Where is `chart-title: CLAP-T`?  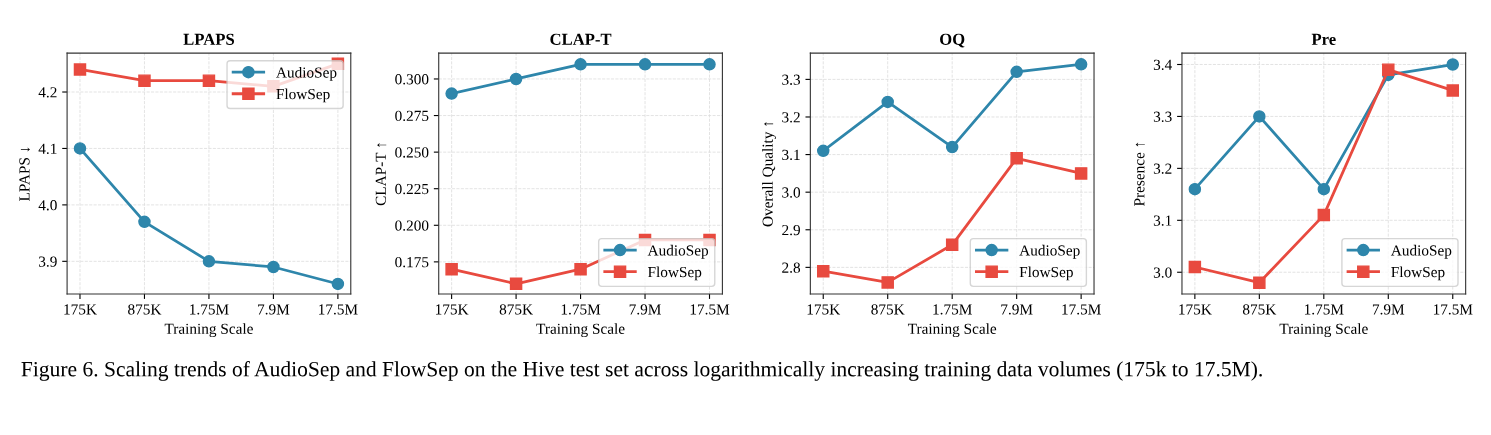 chart-title: CLAP-T is located at coordinates (581, 39).